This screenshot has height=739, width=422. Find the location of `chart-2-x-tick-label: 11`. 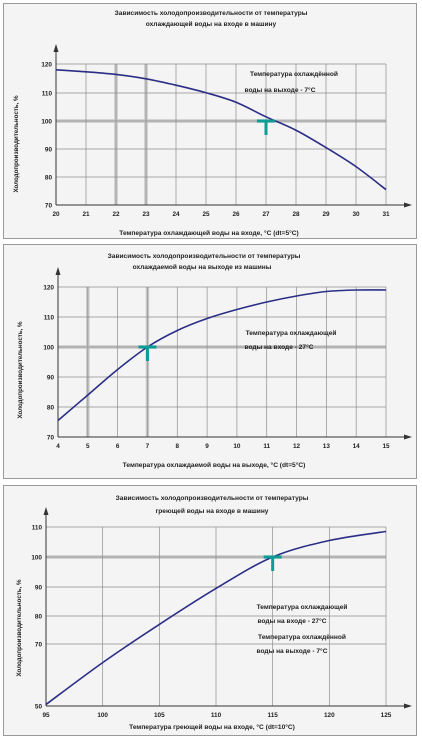

chart-2-x-tick-label: 11 is located at coordinates (266, 446).